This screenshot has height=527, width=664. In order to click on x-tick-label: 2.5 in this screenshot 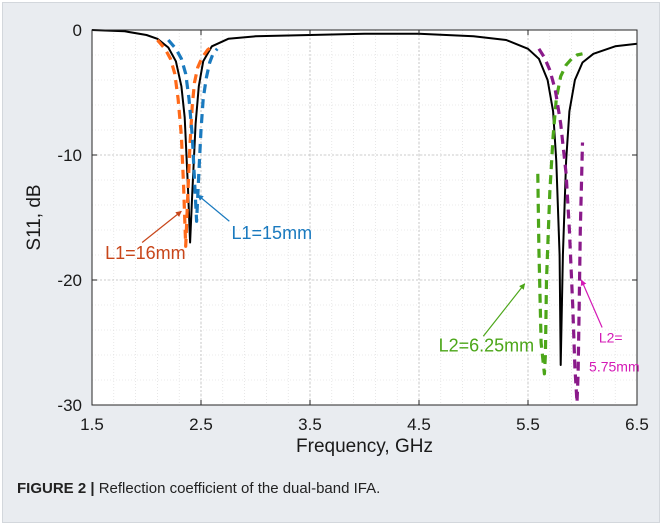, I will do `click(201, 424)`.